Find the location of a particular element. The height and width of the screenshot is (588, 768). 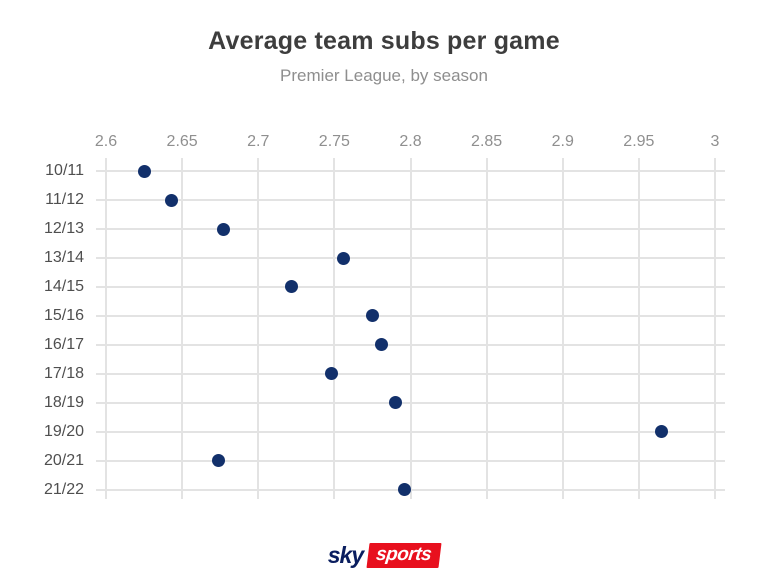

y-axis-label: 21/22 is located at coordinates (63, 489).